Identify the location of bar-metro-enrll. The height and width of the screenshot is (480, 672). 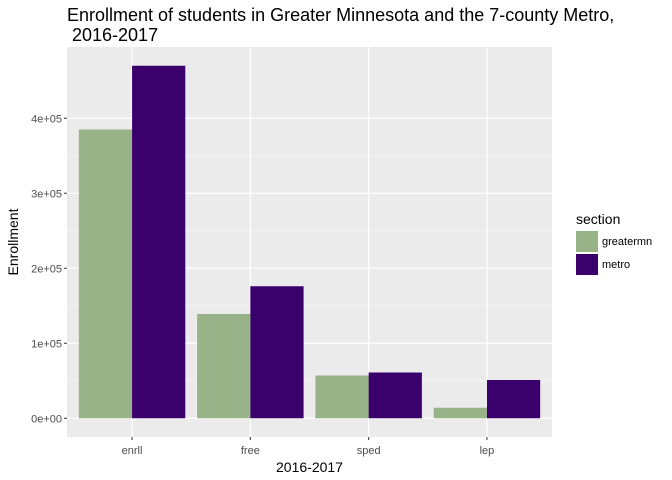
(159, 242).